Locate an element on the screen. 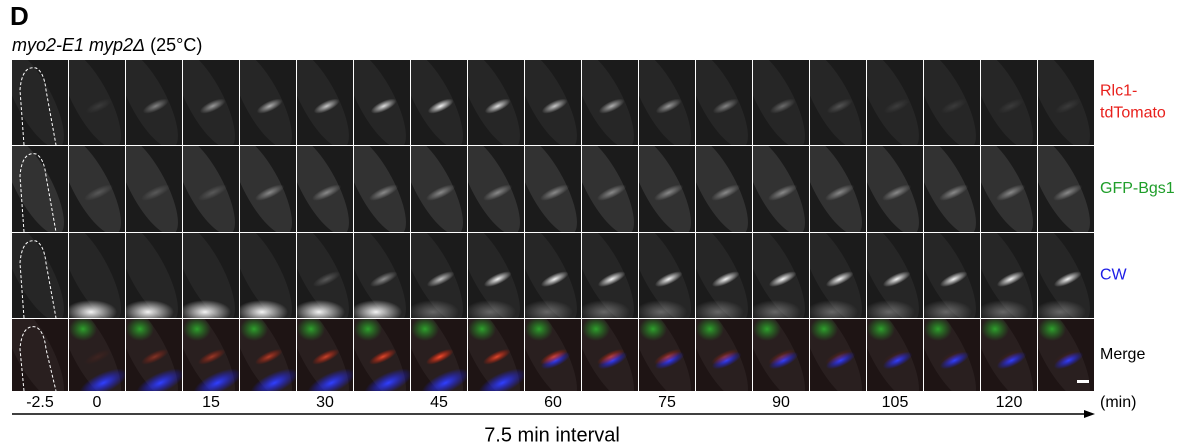 This screenshot has height=448, width=1191. time-label: 105 is located at coordinates (895, 402).